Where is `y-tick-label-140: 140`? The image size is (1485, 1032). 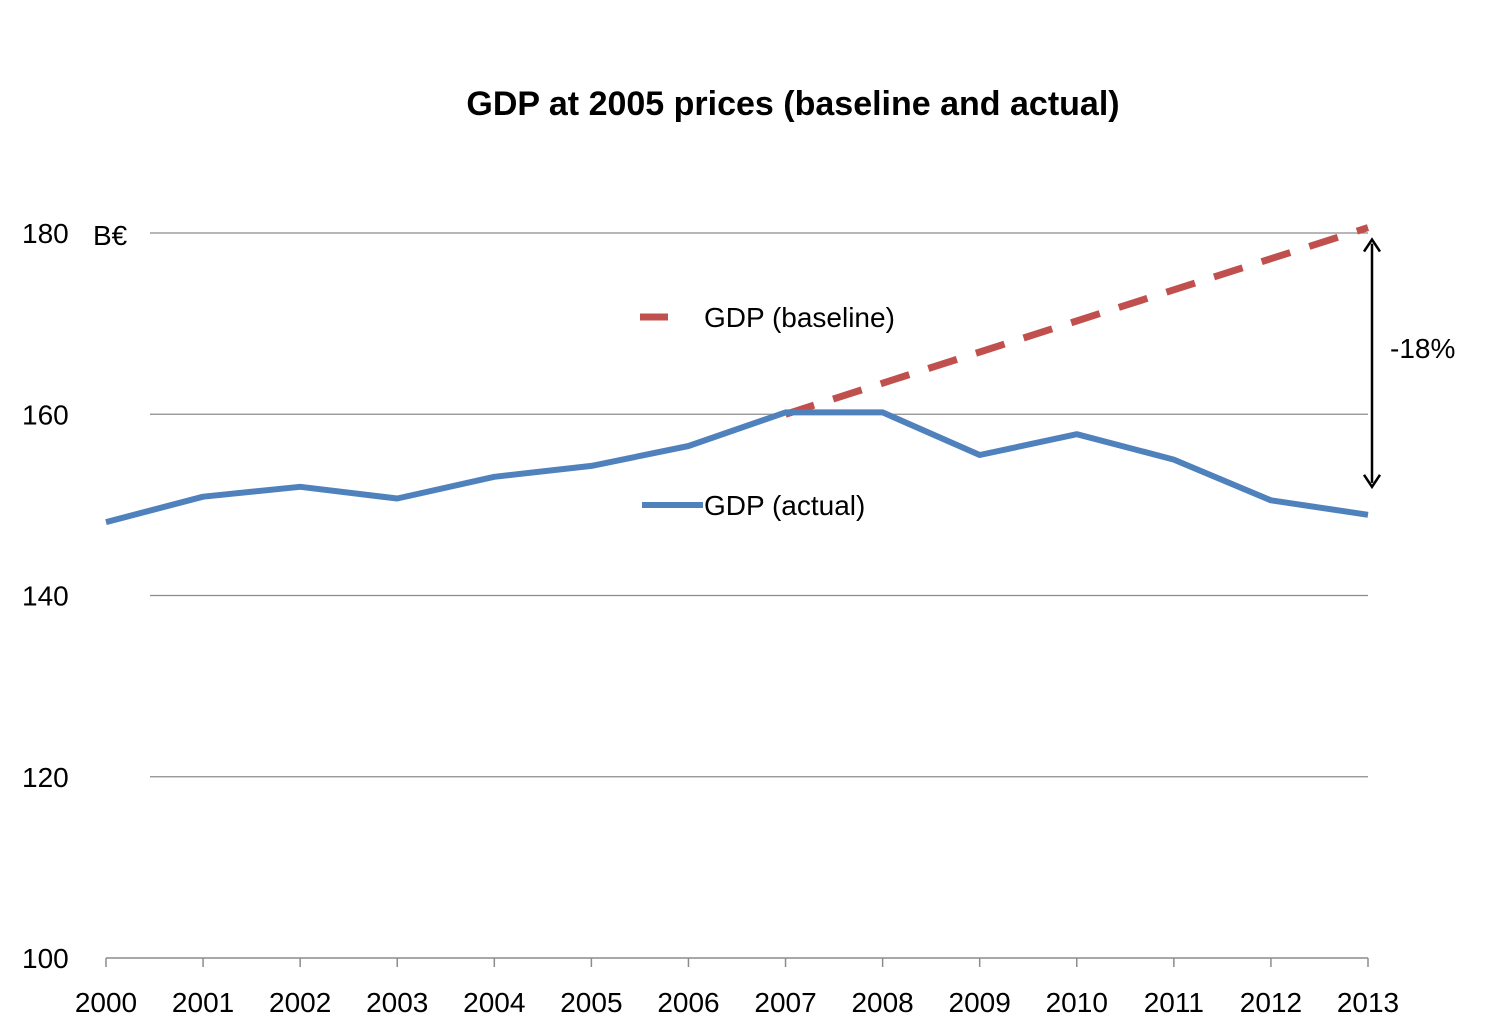
y-tick-label-140: 140 is located at coordinates (45, 596).